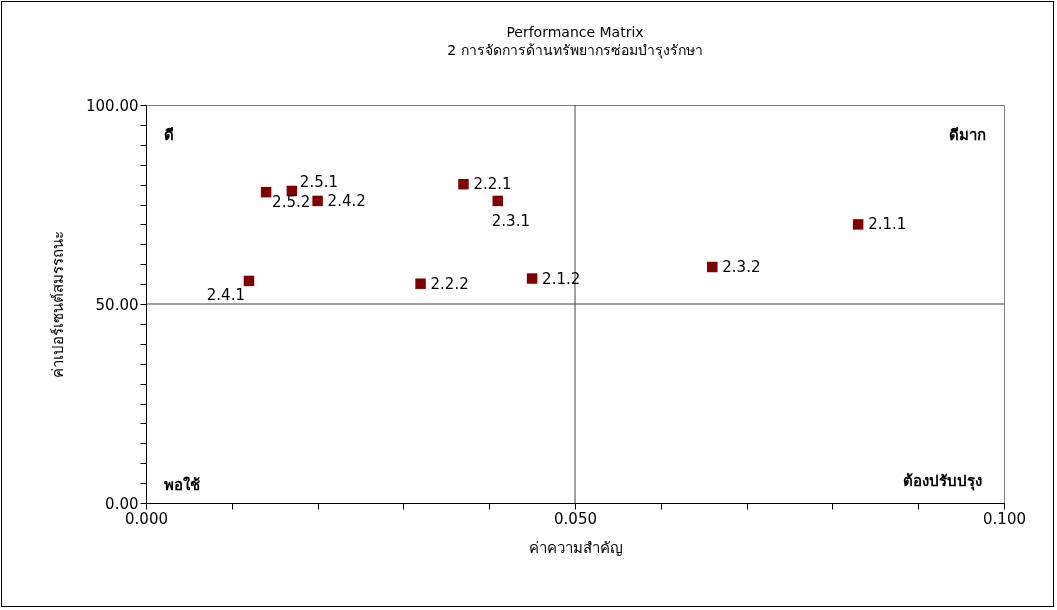  What do you see at coordinates (319, 181) in the screenshot?
I see `annotation: 2.5.1` at bounding box center [319, 181].